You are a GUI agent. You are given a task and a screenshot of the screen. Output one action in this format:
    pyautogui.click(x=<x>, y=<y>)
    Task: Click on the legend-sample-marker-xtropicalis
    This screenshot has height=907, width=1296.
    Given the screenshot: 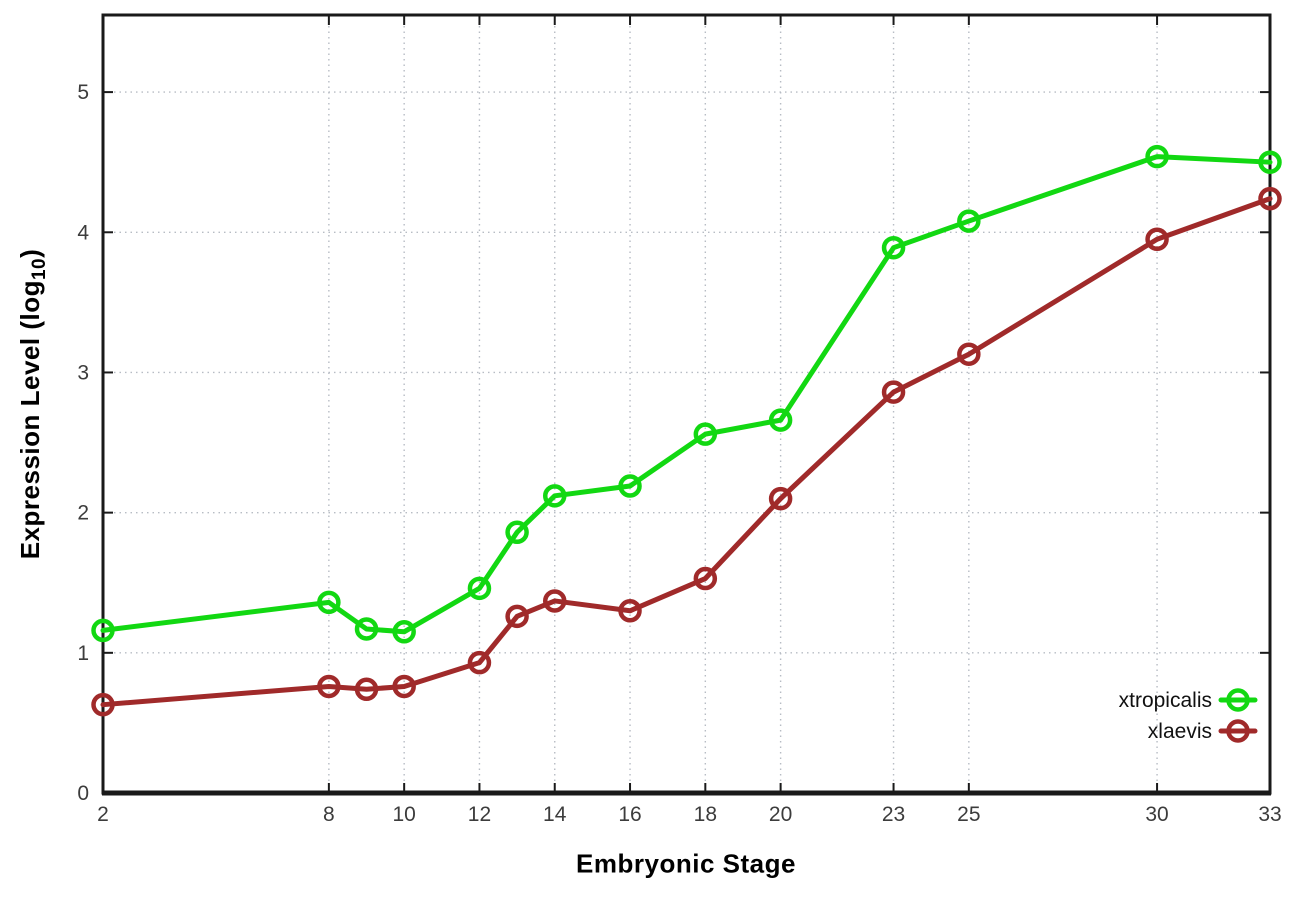 What is the action you would take?
    pyautogui.click(x=1238, y=700)
    